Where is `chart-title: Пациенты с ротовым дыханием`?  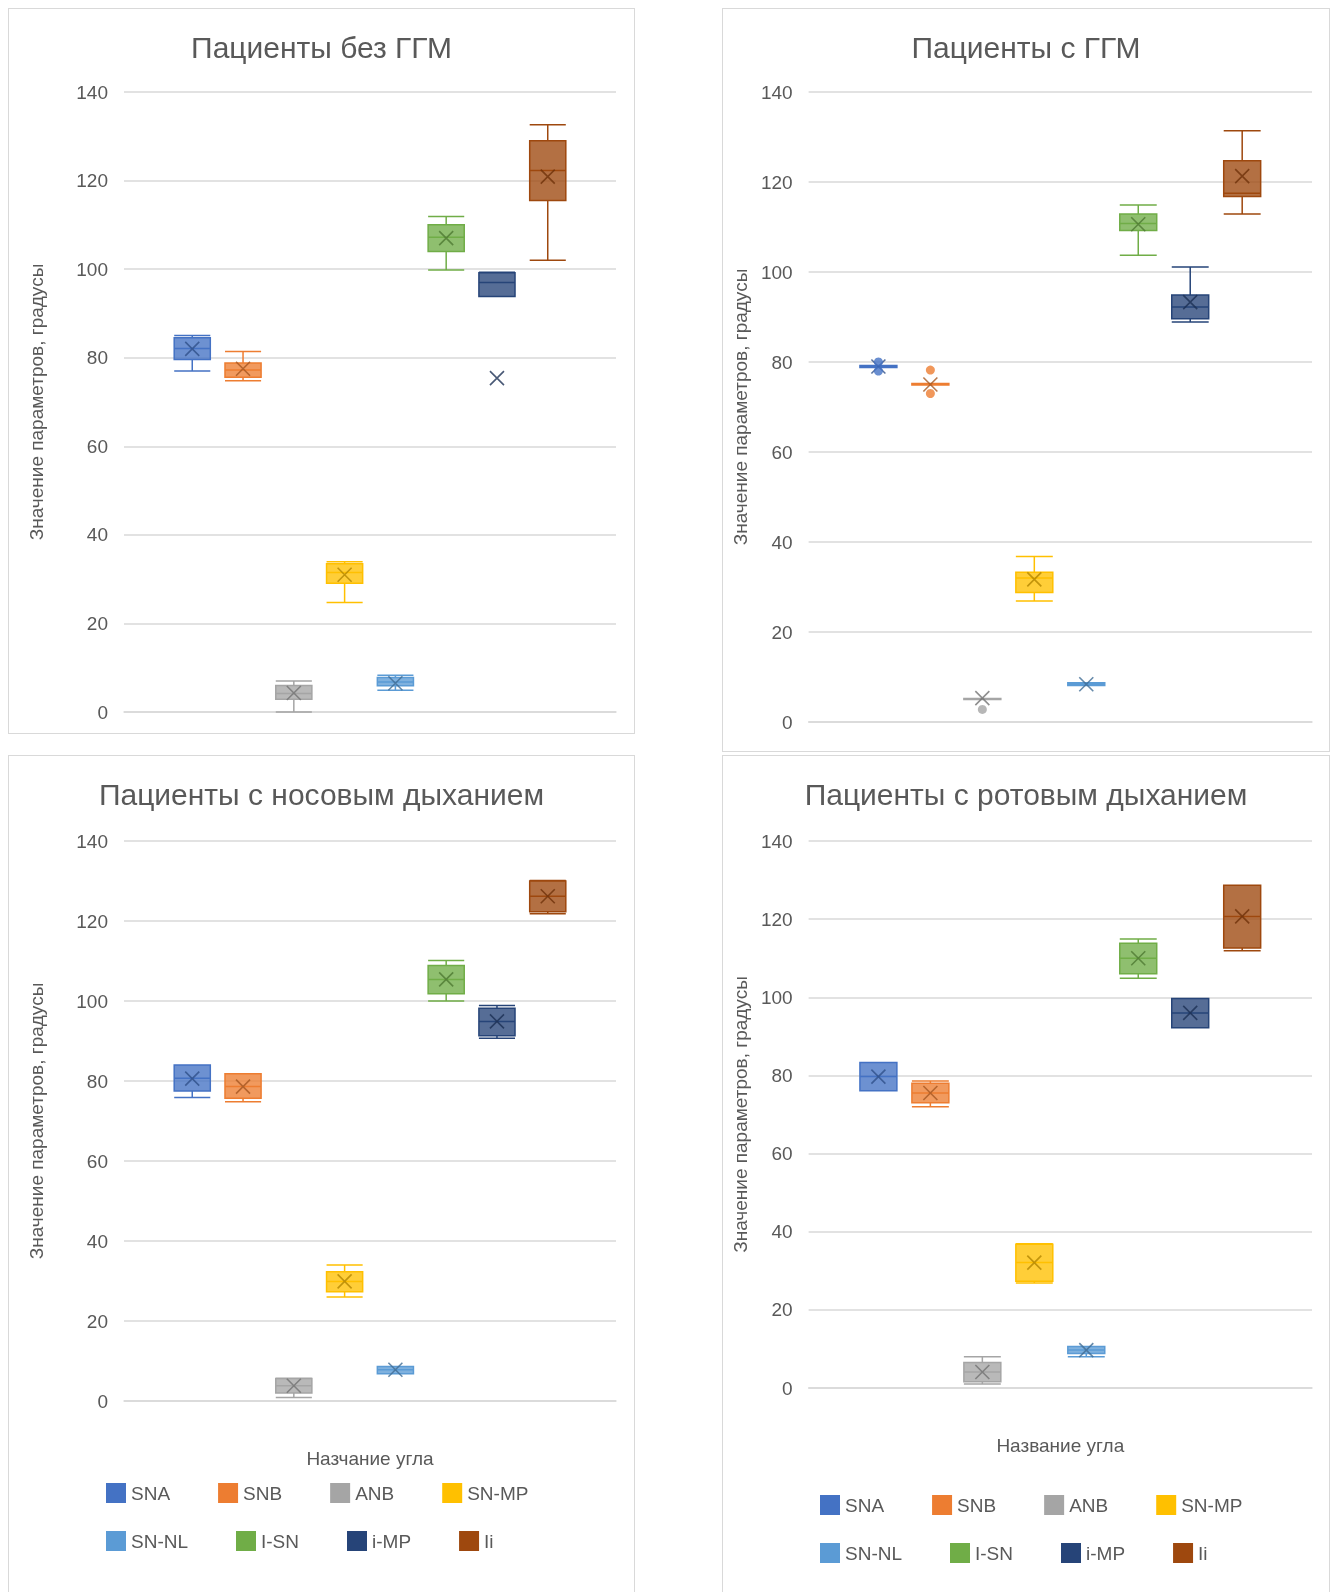 chart-title: Пациенты с ротовым дыханием is located at coordinates (1026, 794).